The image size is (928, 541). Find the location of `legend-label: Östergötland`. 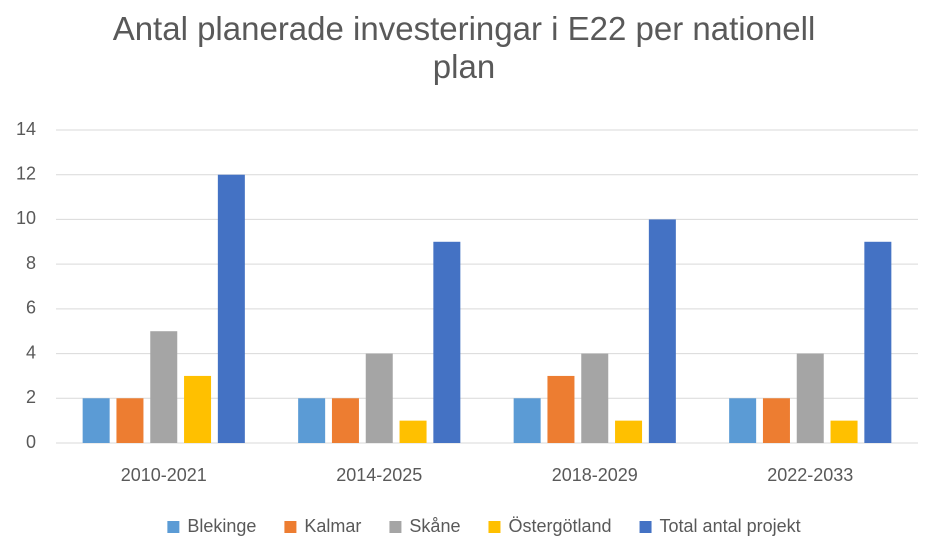

legend-label: Östergötland is located at coordinates (559, 526).